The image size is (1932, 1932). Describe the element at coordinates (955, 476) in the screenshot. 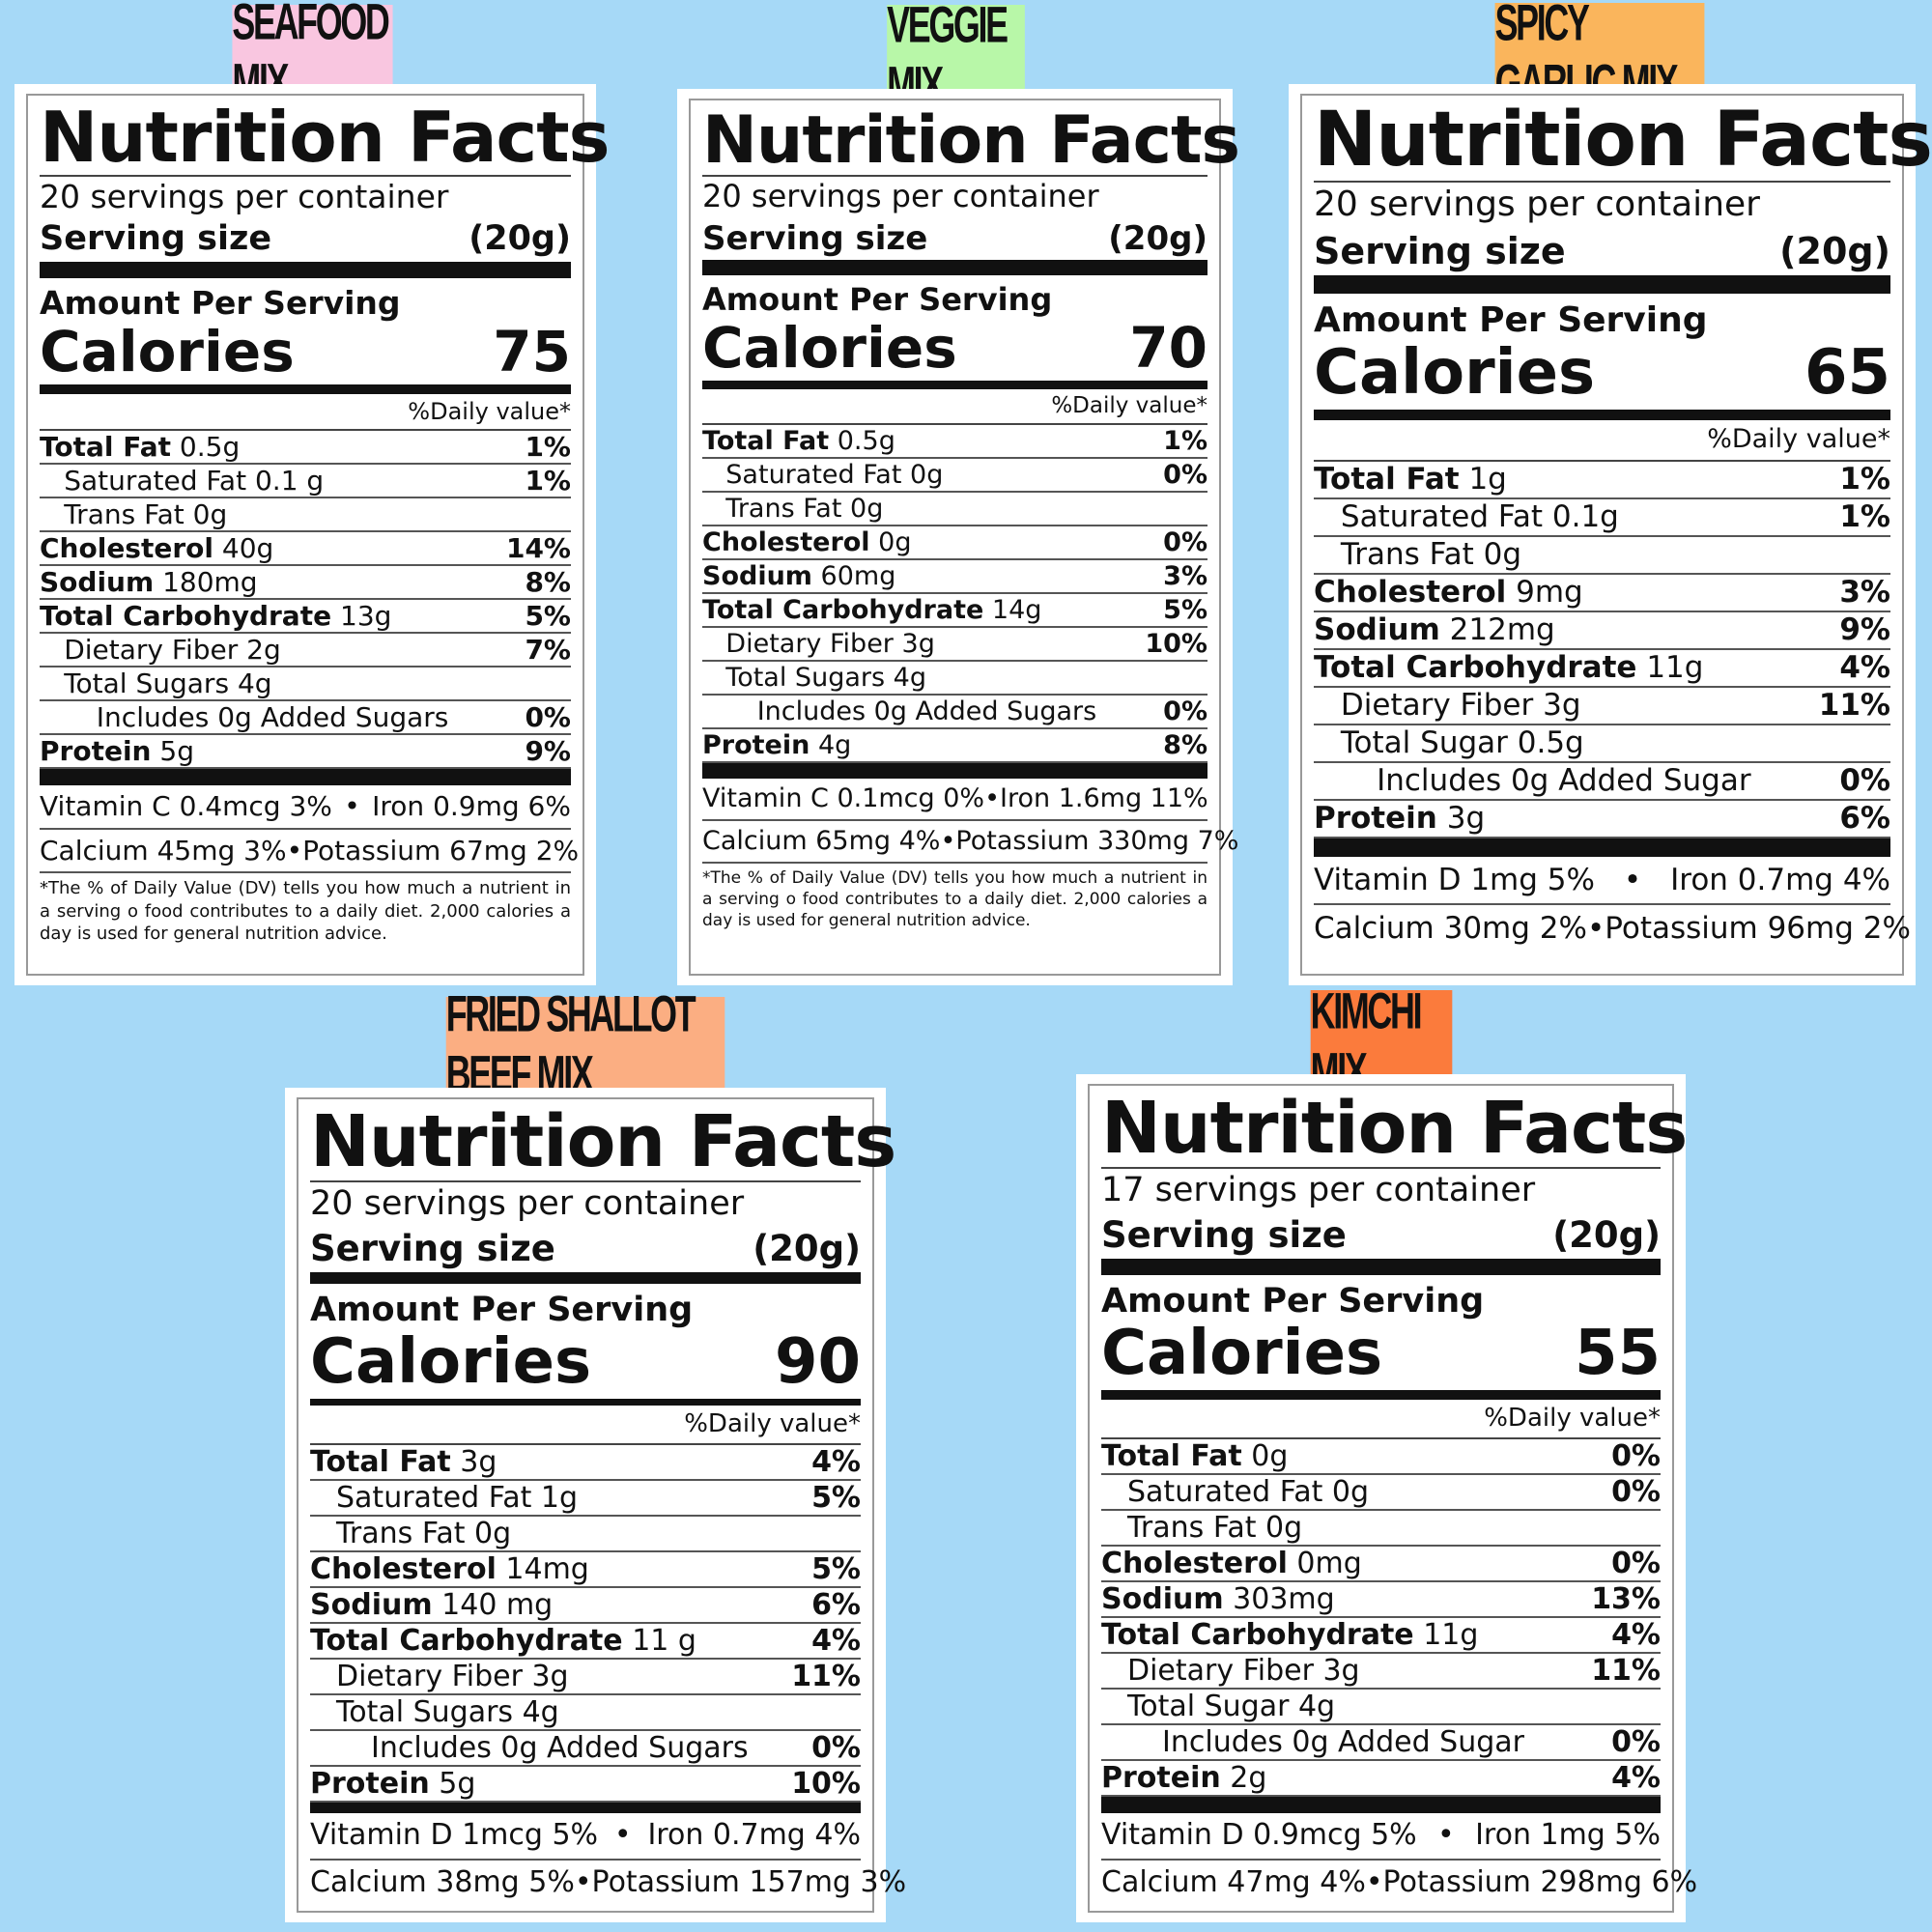

I see `nutrient-row: Saturated Fat 0g 0%` at that location.